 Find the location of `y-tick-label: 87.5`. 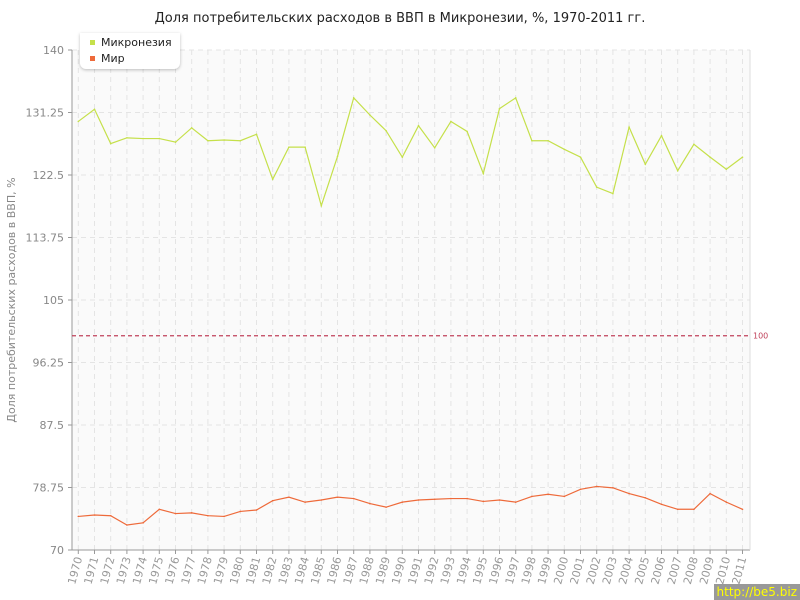

y-tick-label: 87.5 is located at coordinates (52, 425).